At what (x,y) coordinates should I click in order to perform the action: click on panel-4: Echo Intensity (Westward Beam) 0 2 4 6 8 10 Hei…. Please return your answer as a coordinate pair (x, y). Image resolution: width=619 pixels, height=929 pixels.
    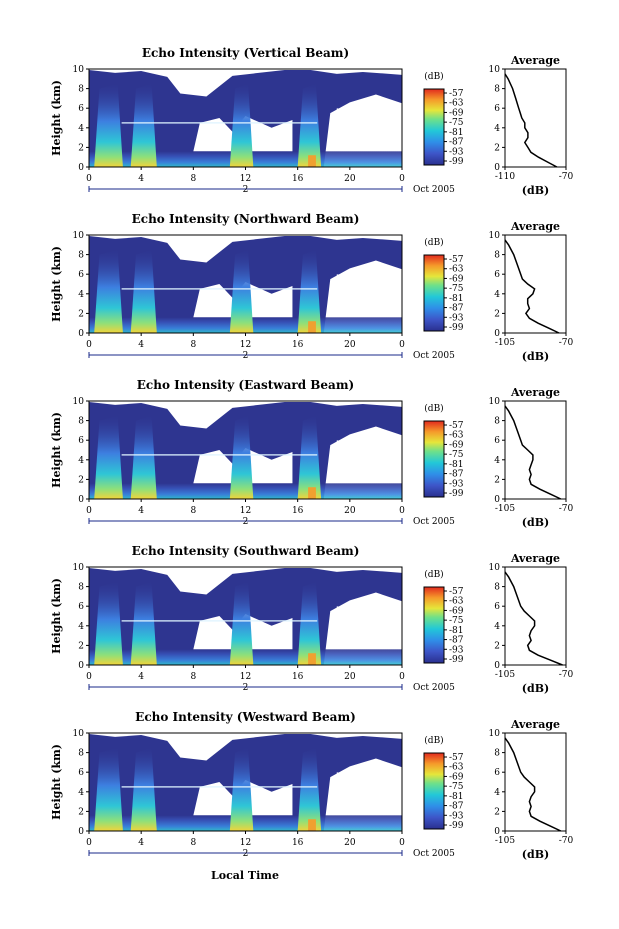
    Looking at the image, I should click on (312, 785).